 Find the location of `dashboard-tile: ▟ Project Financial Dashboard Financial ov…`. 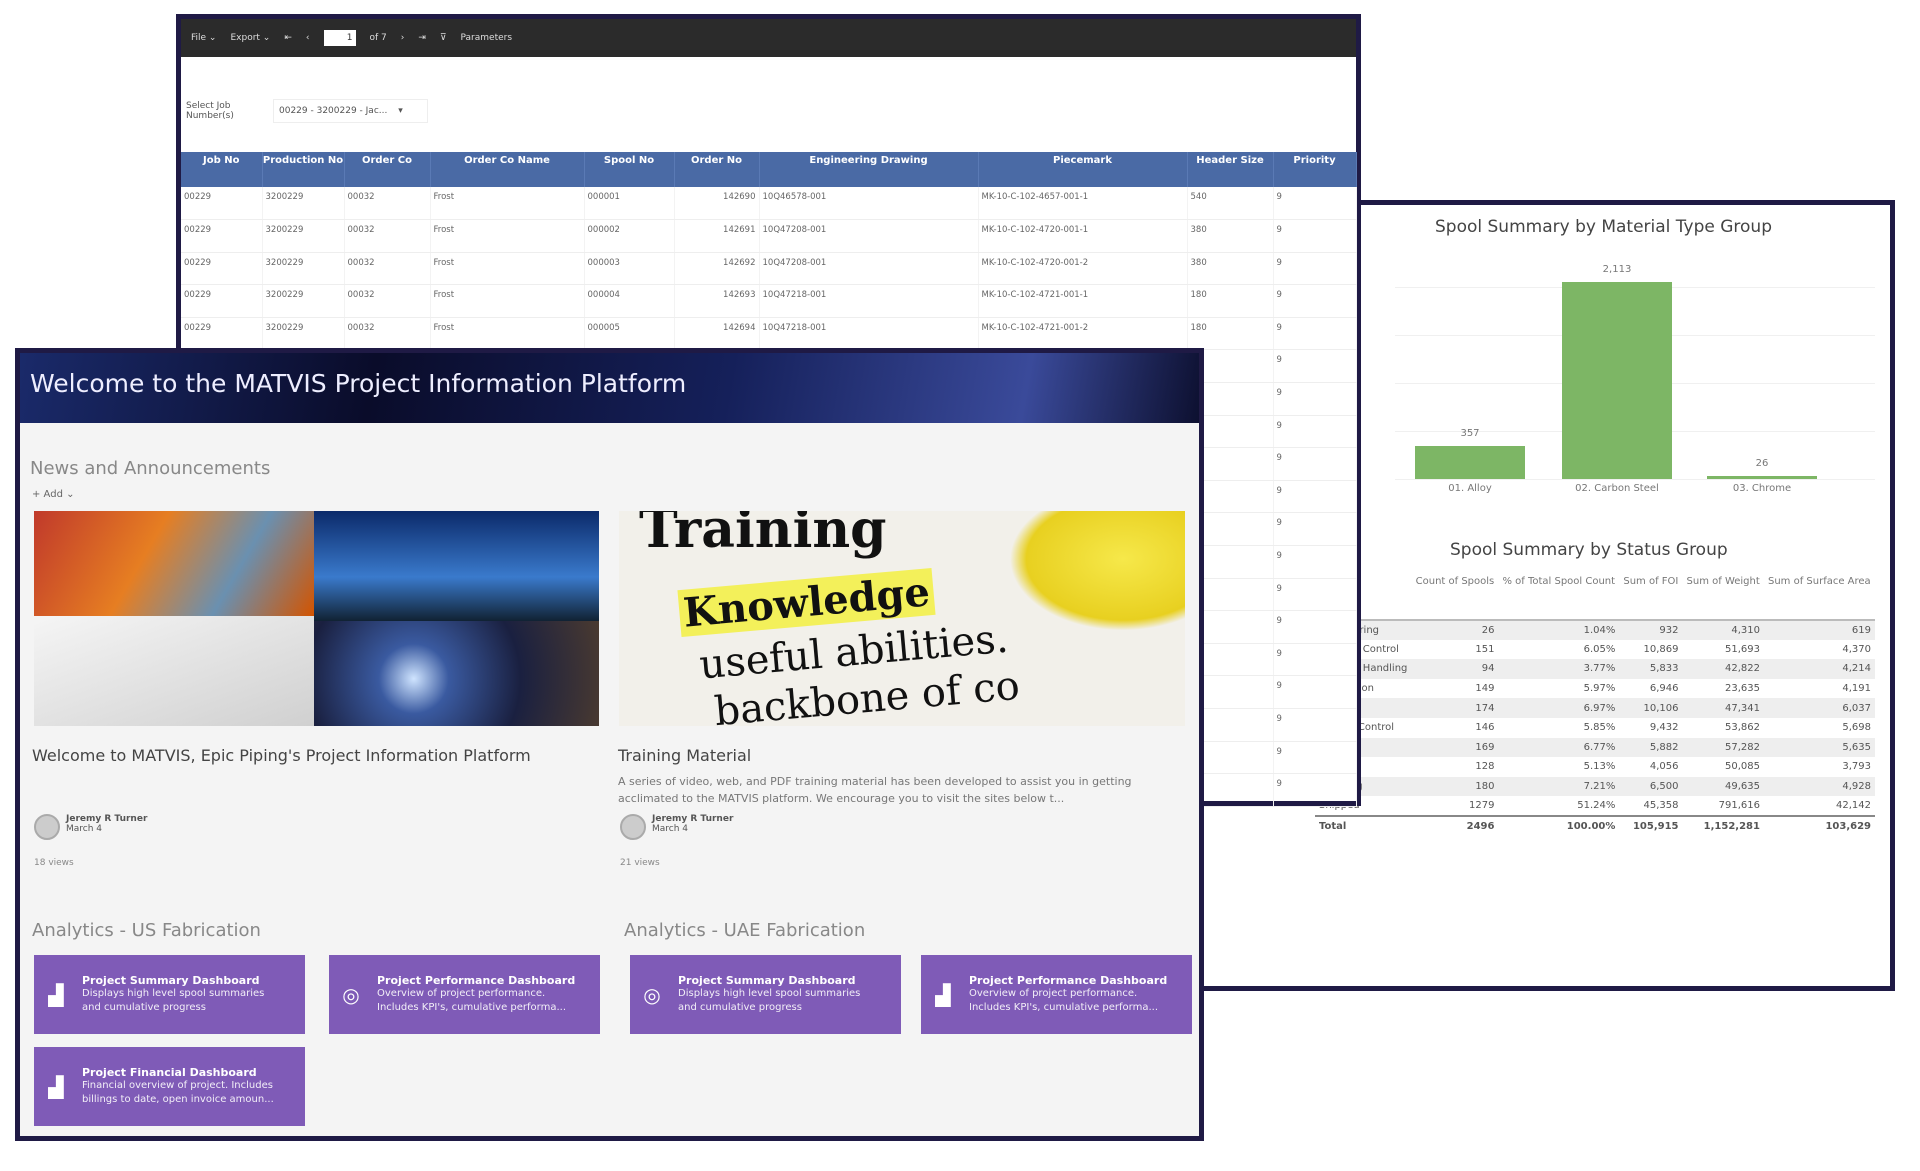

dashboard-tile: ▟ Project Financial Dashboard Financial ov… is located at coordinates (169, 1086).